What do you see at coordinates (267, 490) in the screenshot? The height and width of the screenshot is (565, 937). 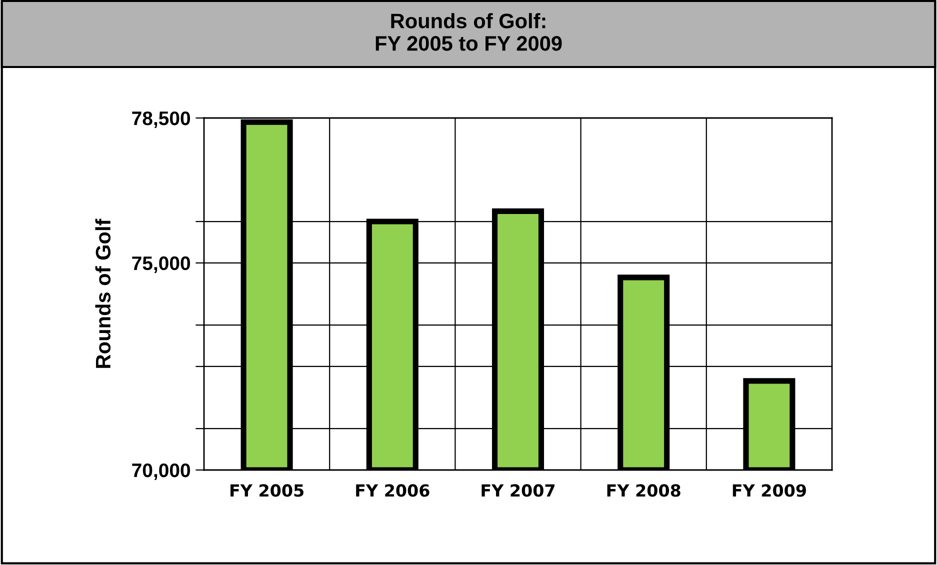 I see `x-tick-label: FY 2005` at bounding box center [267, 490].